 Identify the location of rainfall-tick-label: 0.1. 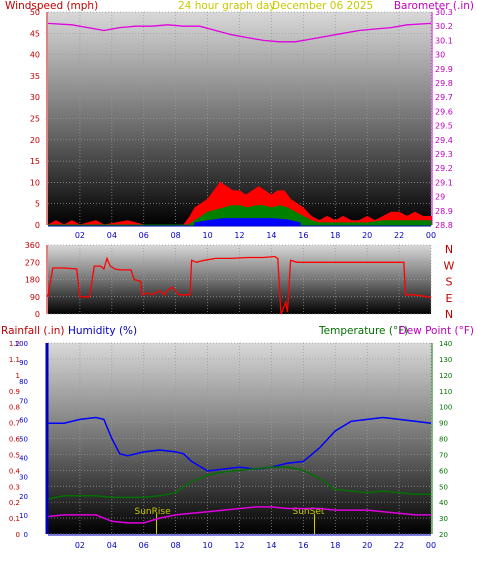
(14, 519).